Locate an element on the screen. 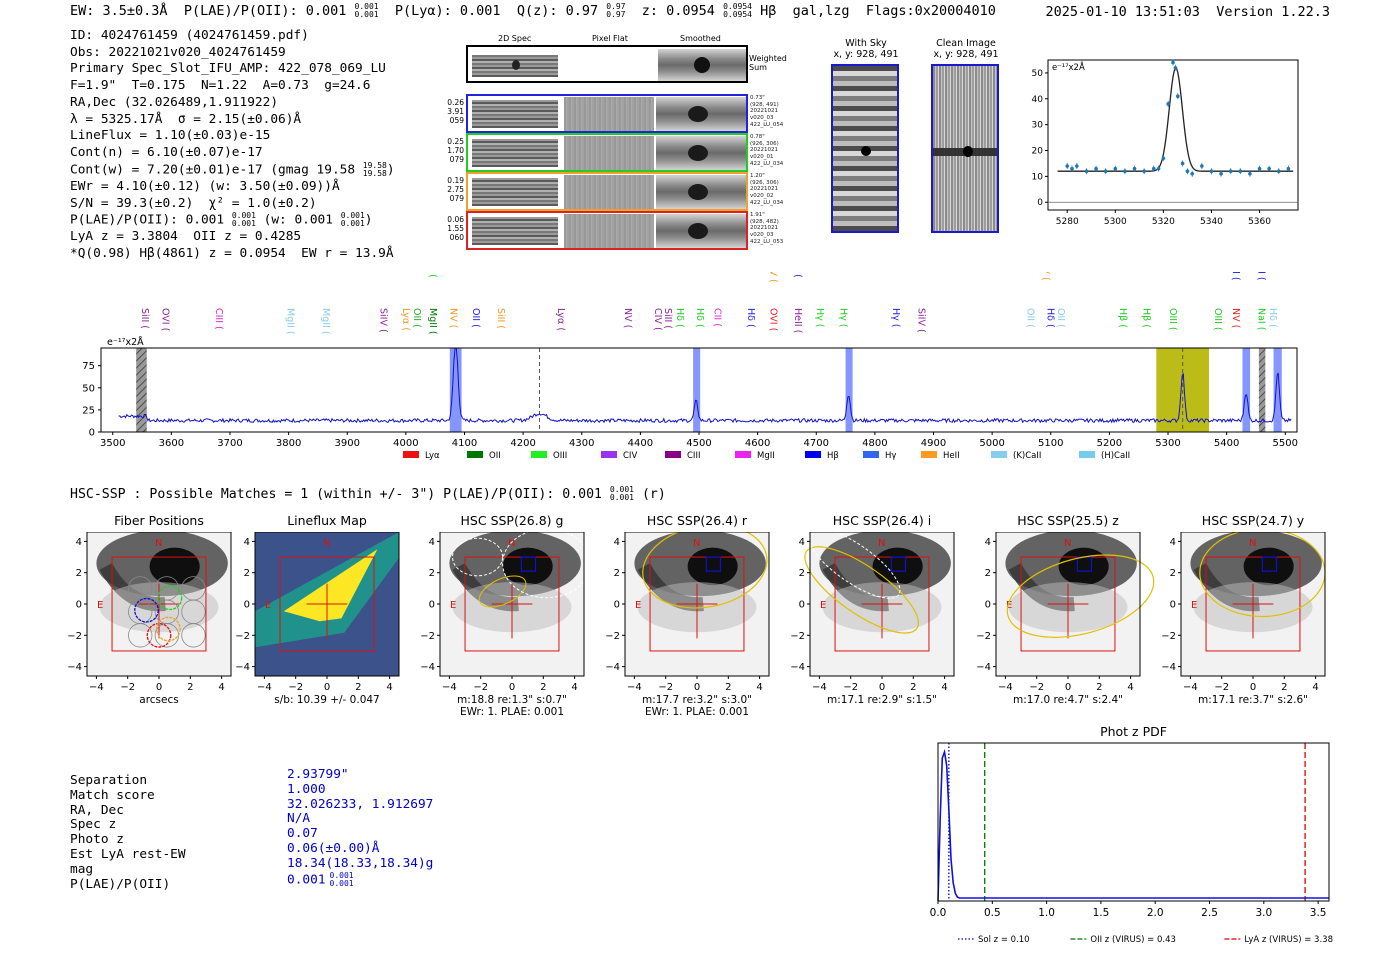  cutout-box is located at coordinates (159, 604).